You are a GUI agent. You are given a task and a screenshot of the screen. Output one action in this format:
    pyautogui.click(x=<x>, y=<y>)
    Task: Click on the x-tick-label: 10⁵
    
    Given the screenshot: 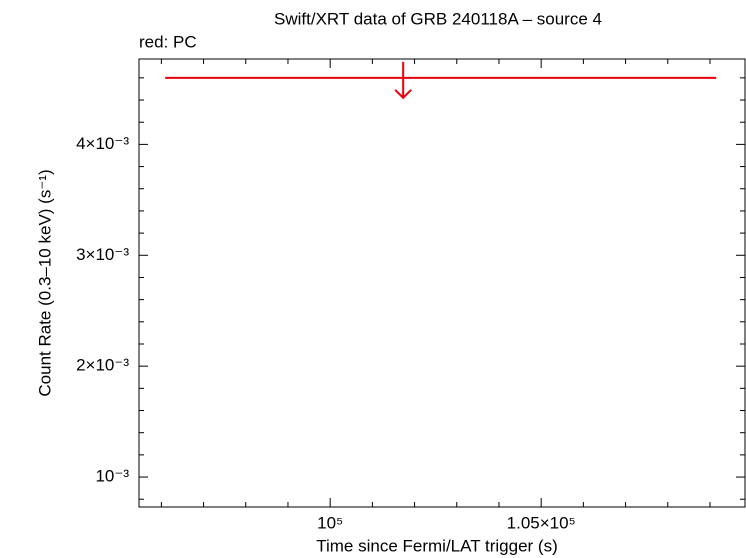 What is the action you would take?
    pyautogui.click(x=330, y=522)
    